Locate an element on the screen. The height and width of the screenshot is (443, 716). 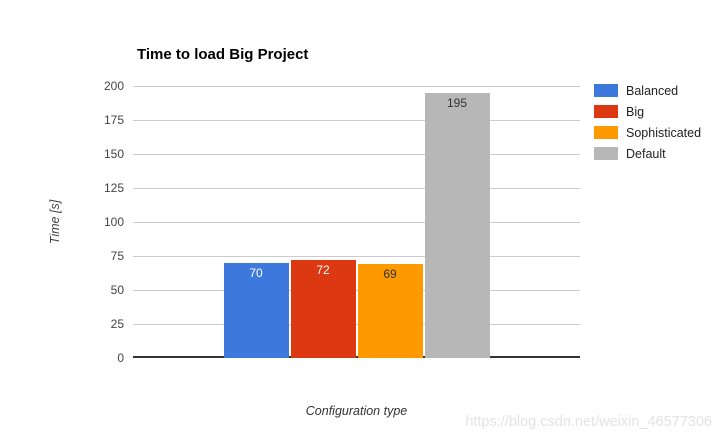
y-tick-label: 0 is located at coordinates (120, 358).